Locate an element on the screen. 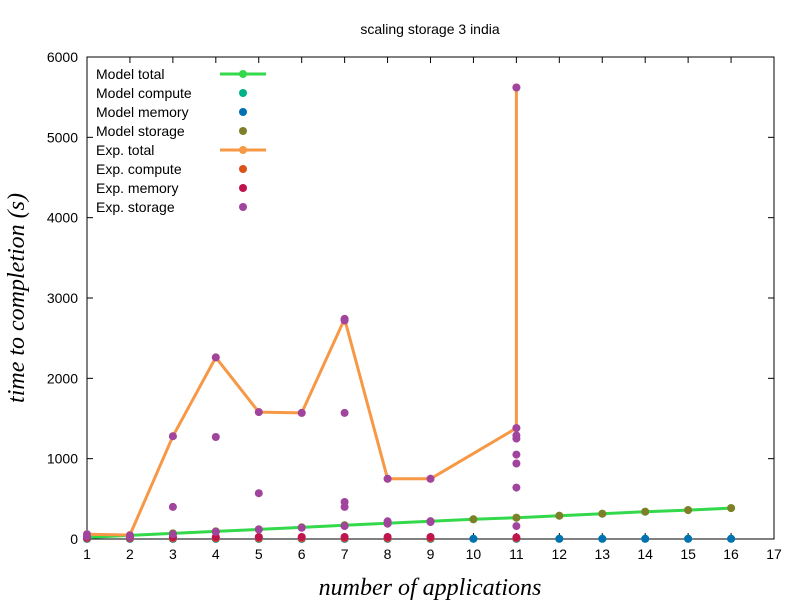  y-tick-label: 6000 is located at coordinates (62, 57).